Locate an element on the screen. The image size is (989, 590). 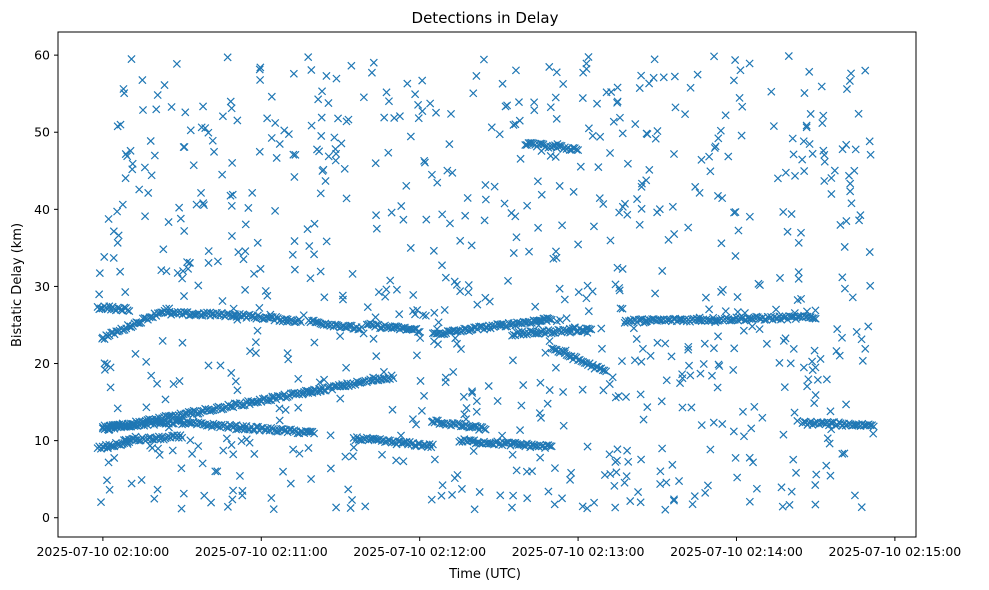
y-tick-label: 50 is located at coordinates (42, 132).